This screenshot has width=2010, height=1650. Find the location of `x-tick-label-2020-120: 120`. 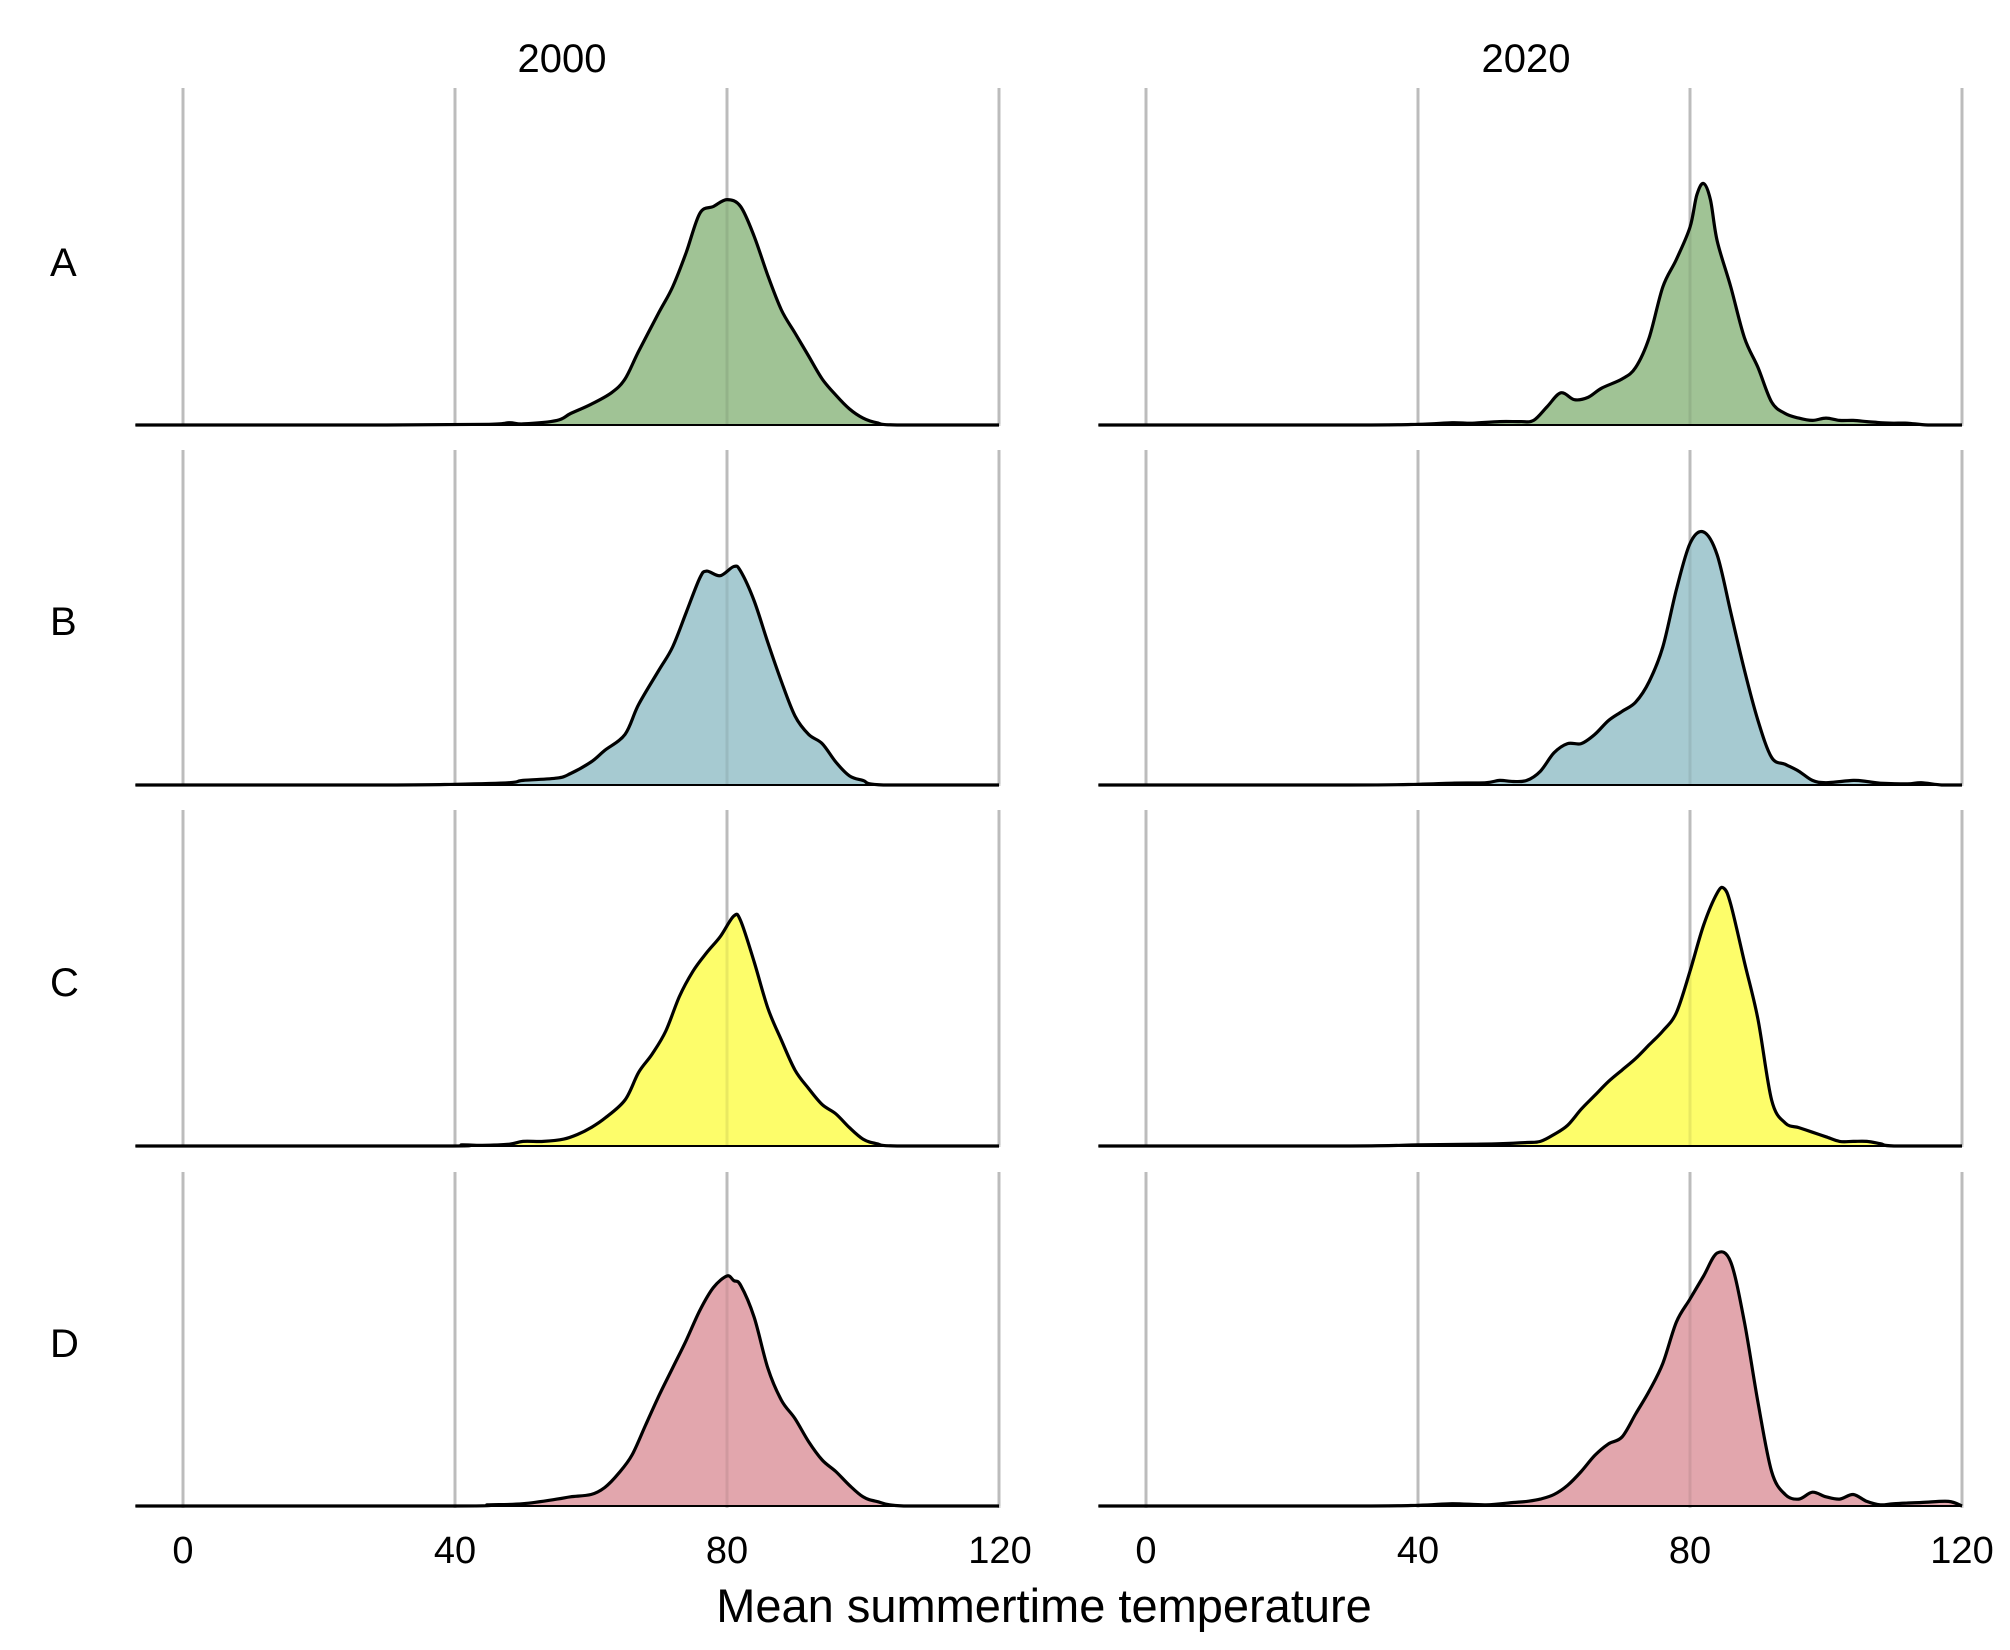

x-tick-label-2020-120: 120 is located at coordinates (1961, 1551).